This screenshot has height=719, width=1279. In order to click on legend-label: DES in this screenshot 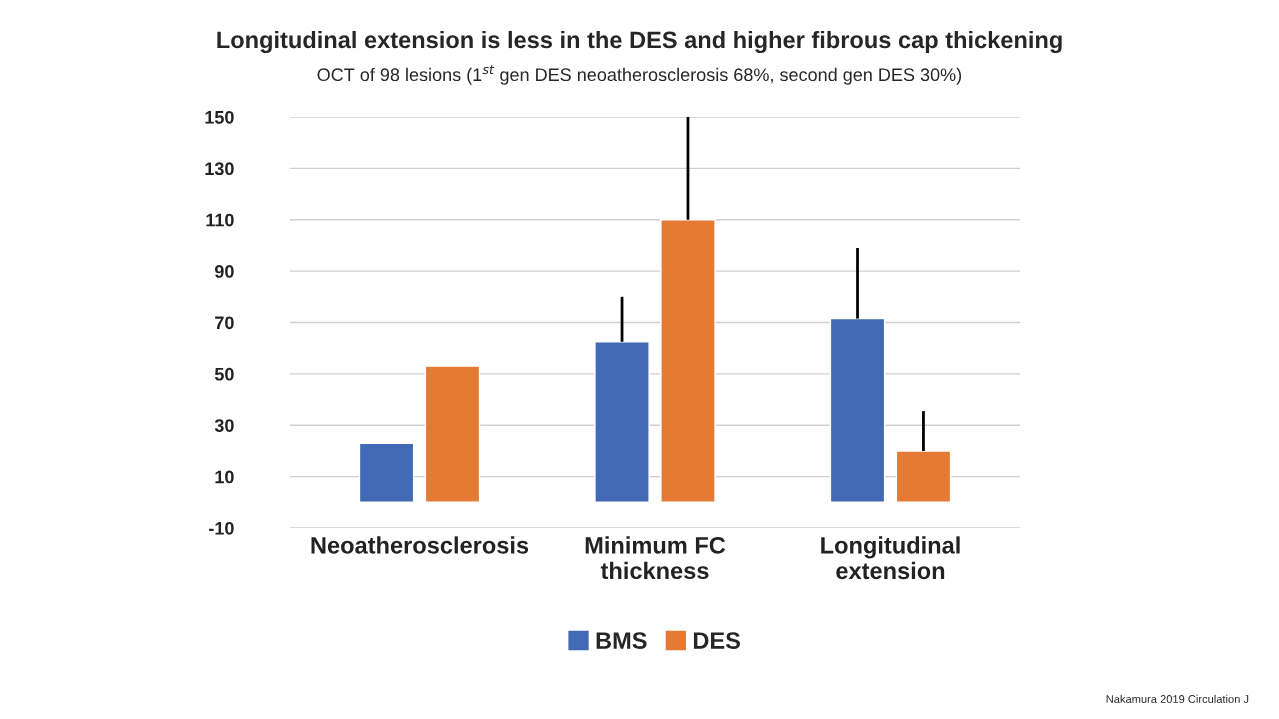, I will do `click(716, 640)`.